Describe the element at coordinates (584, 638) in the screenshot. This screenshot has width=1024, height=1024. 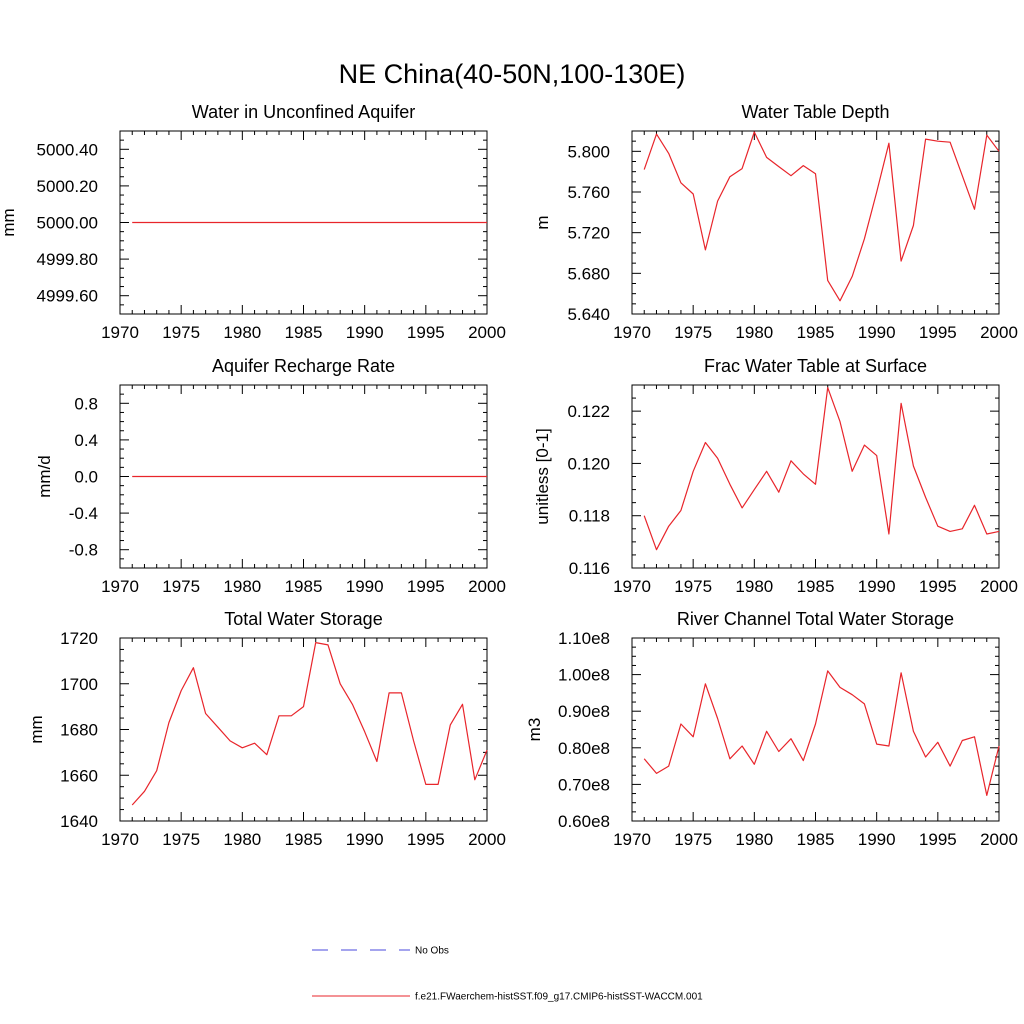
I see `y-tick-label: 1.10e8` at that location.